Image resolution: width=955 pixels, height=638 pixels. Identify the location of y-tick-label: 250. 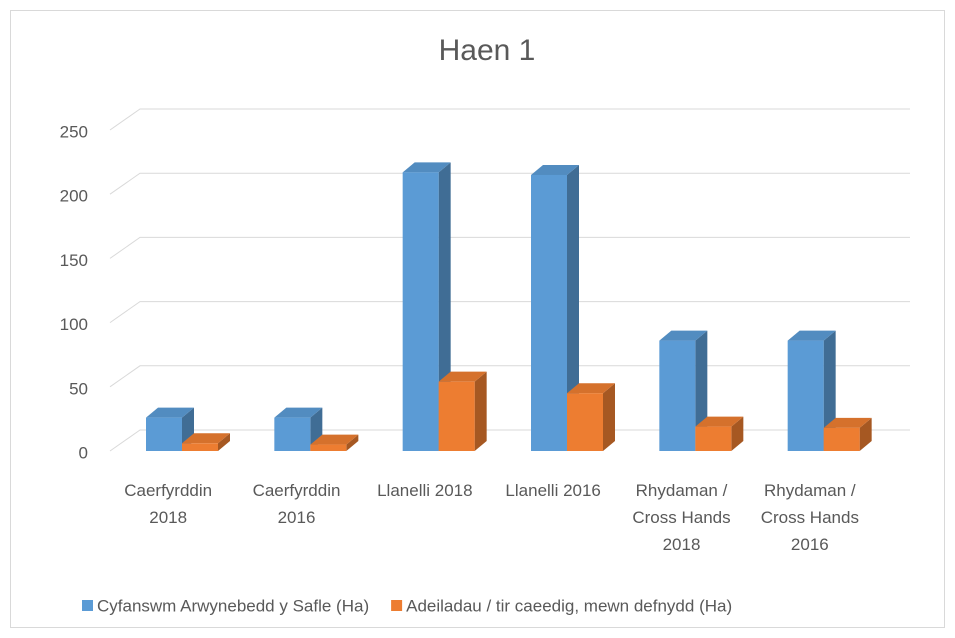
(74, 131).